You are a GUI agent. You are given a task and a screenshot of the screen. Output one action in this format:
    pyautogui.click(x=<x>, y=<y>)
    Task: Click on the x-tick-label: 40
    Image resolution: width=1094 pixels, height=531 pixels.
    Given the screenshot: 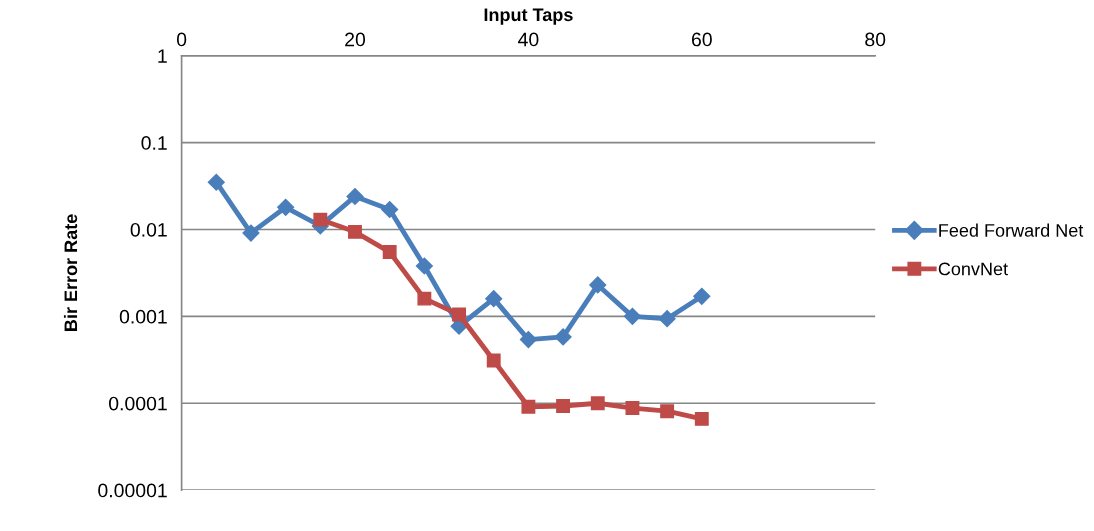 What is the action you would take?
    pyautogui.click(x=528, y=39)
    